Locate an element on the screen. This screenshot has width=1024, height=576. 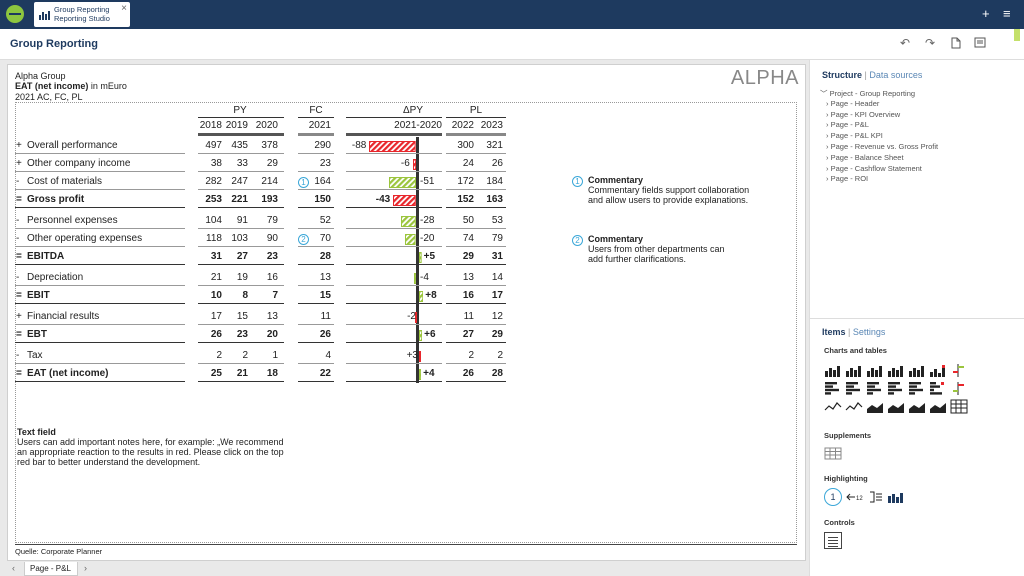
value-arrow-icon: 12 is located at coordinates (856, 497).